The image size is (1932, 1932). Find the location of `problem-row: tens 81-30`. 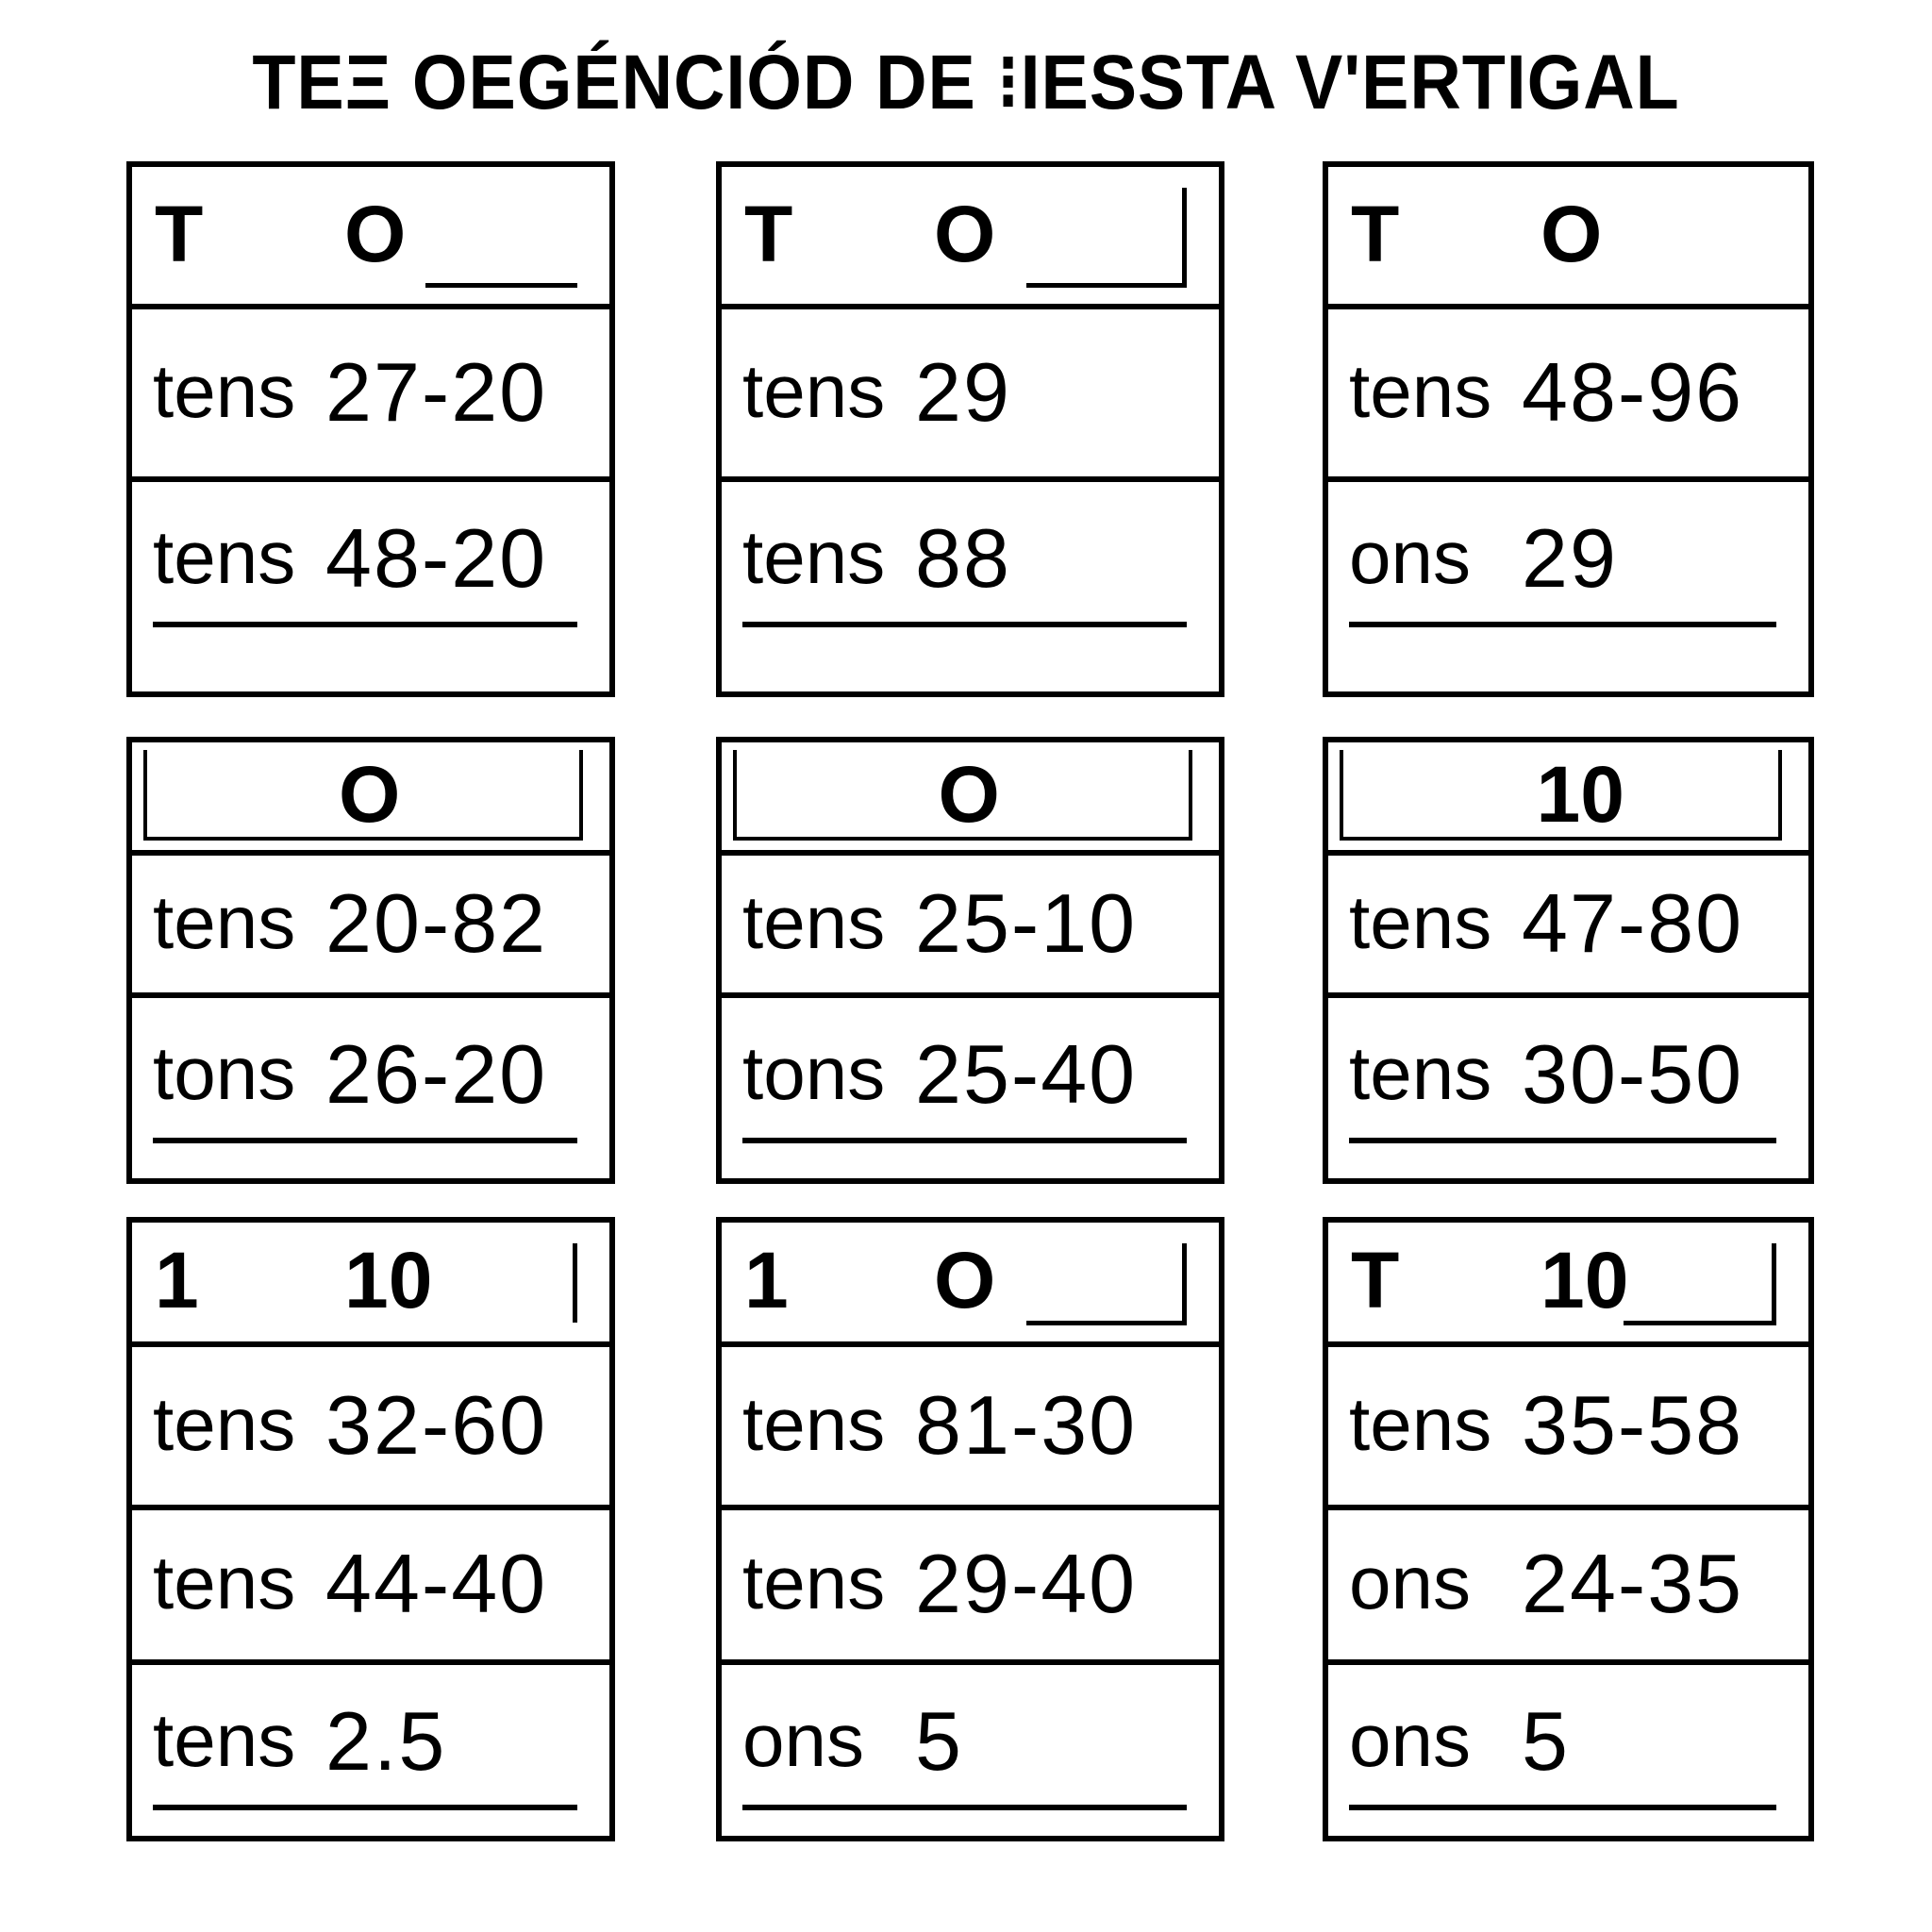

problem-row: tens 81-30 is located at coordinates (971, 1429).